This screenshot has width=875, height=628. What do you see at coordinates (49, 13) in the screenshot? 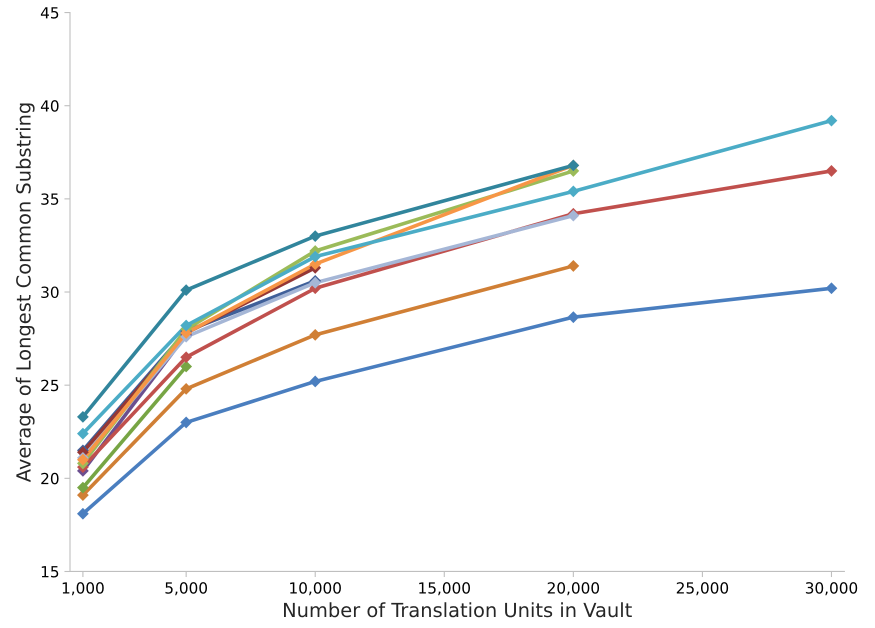
I see `y-tick-label: 45` at bounding box center [49, 13].